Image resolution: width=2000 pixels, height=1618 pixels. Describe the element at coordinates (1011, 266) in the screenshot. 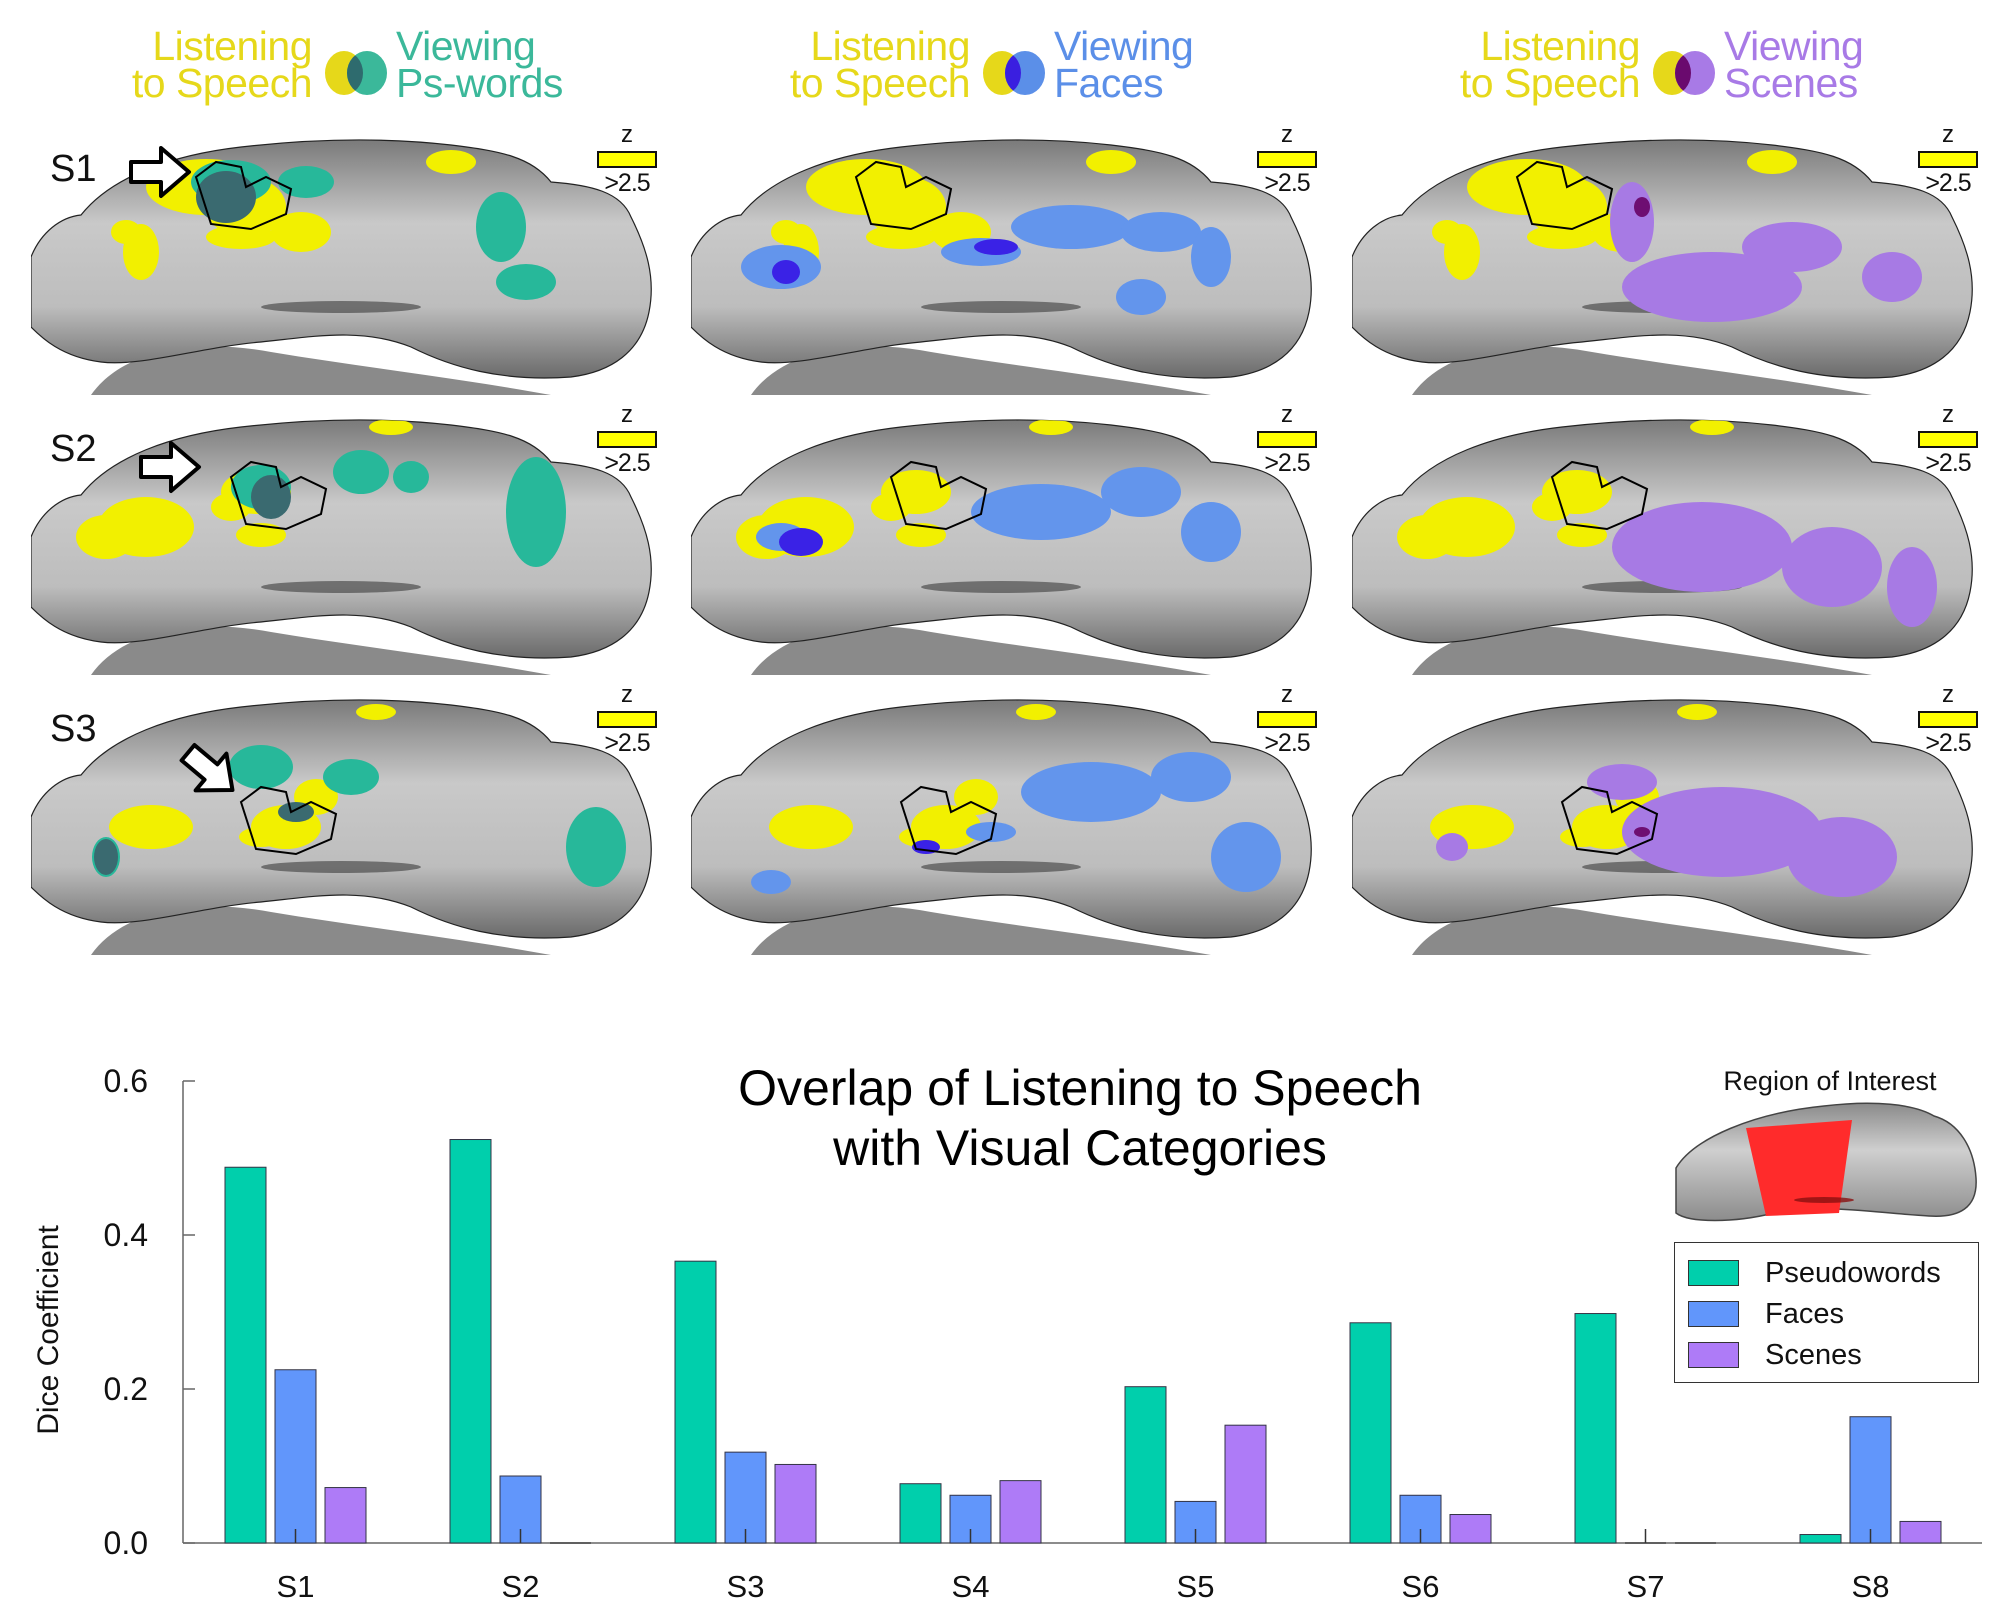

I see `brain-panel-s1-faces` at that location.